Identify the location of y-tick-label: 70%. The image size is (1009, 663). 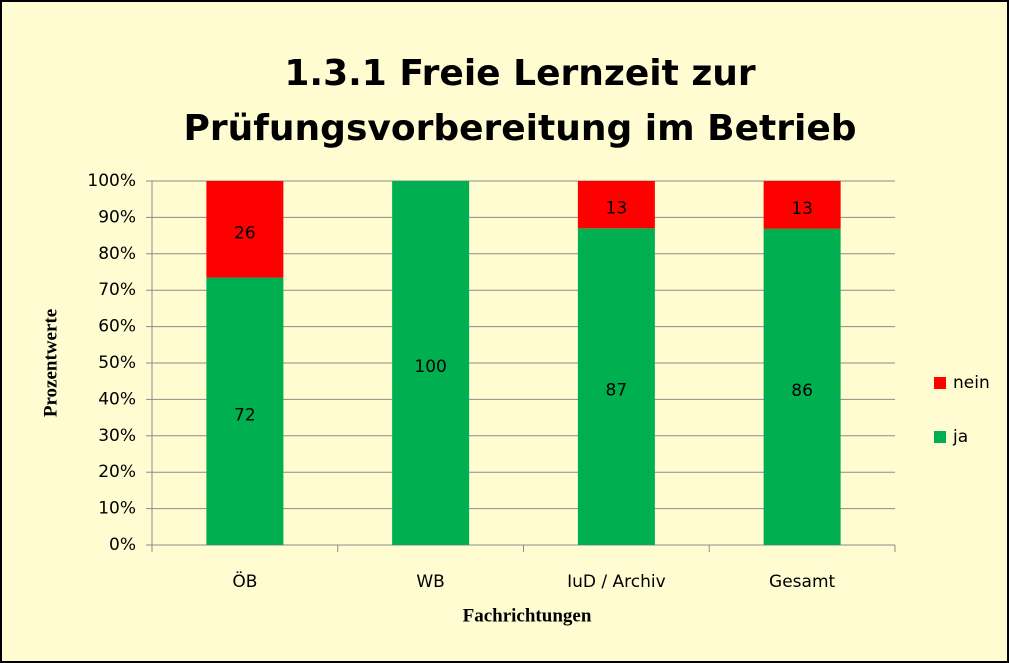
(117, 290).